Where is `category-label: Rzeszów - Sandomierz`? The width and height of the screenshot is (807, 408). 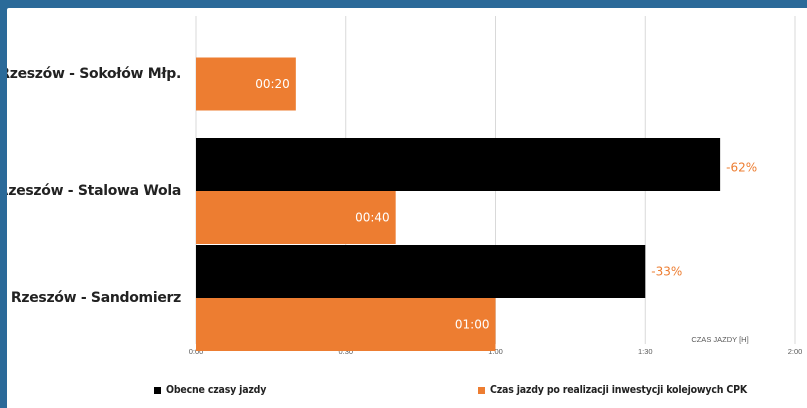 category-label: Rzeszów - Sandomierz is located at coordinates (96, 298).